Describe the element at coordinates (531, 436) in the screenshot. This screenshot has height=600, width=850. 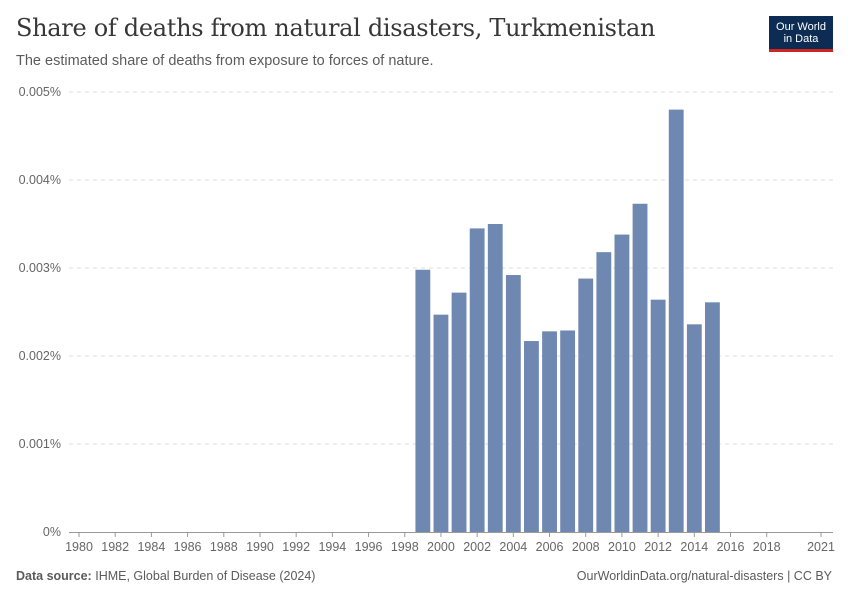
I see `bar-2005` at that location.